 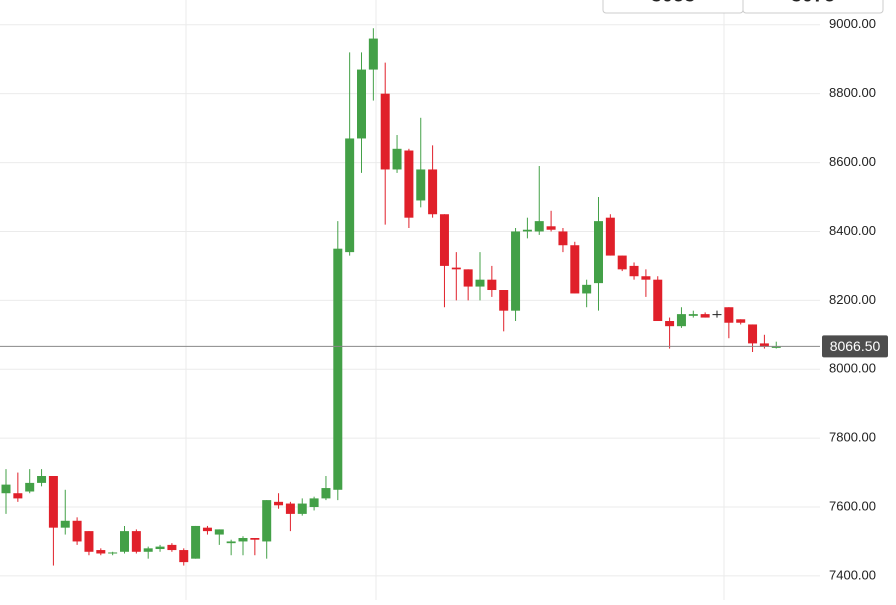 What do you see at coordinates (852, 92) in the screenshot?
I see `y-tick-label: 8800.00` at bounding box center [852, 92].